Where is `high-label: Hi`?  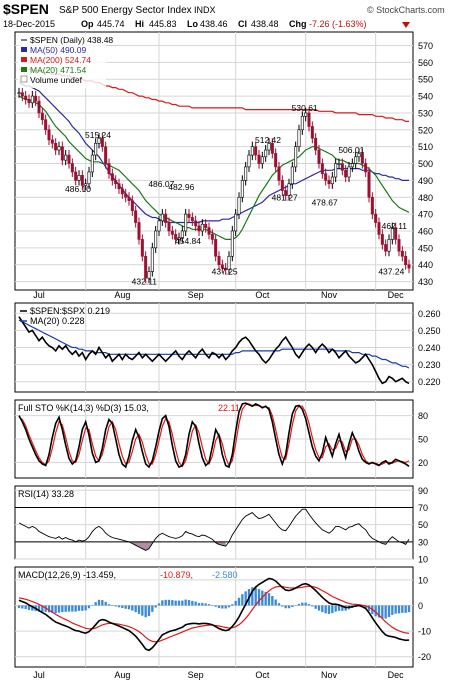 high-label: Hi is located at coordinates (139, 24).